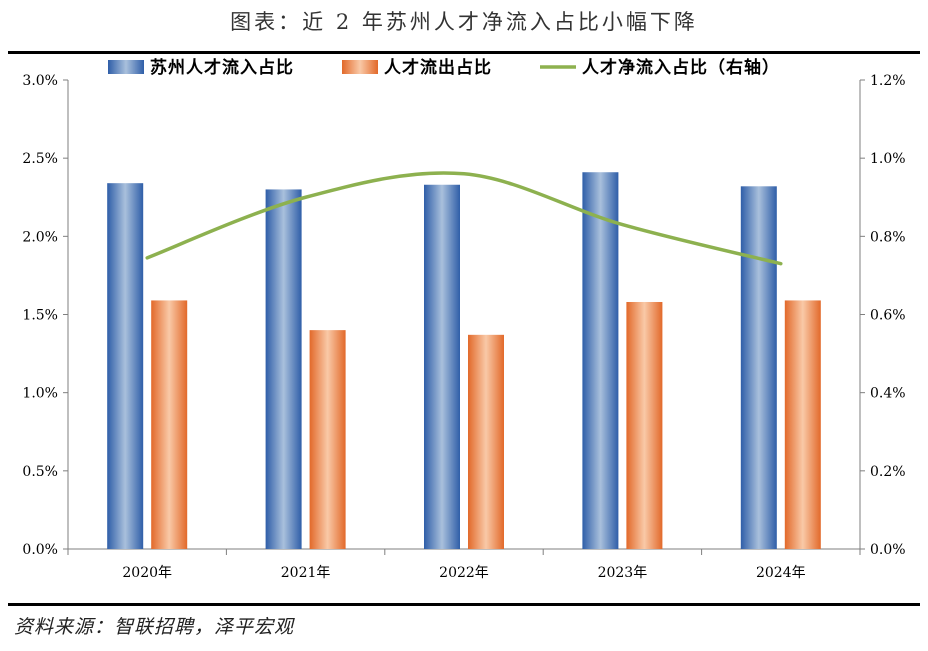 The width and height of the screenshot is (928, 651). What do you see at coordinates (464, 52) in the screenshot?
I see `top-rule` at bounding box center [464, 52].